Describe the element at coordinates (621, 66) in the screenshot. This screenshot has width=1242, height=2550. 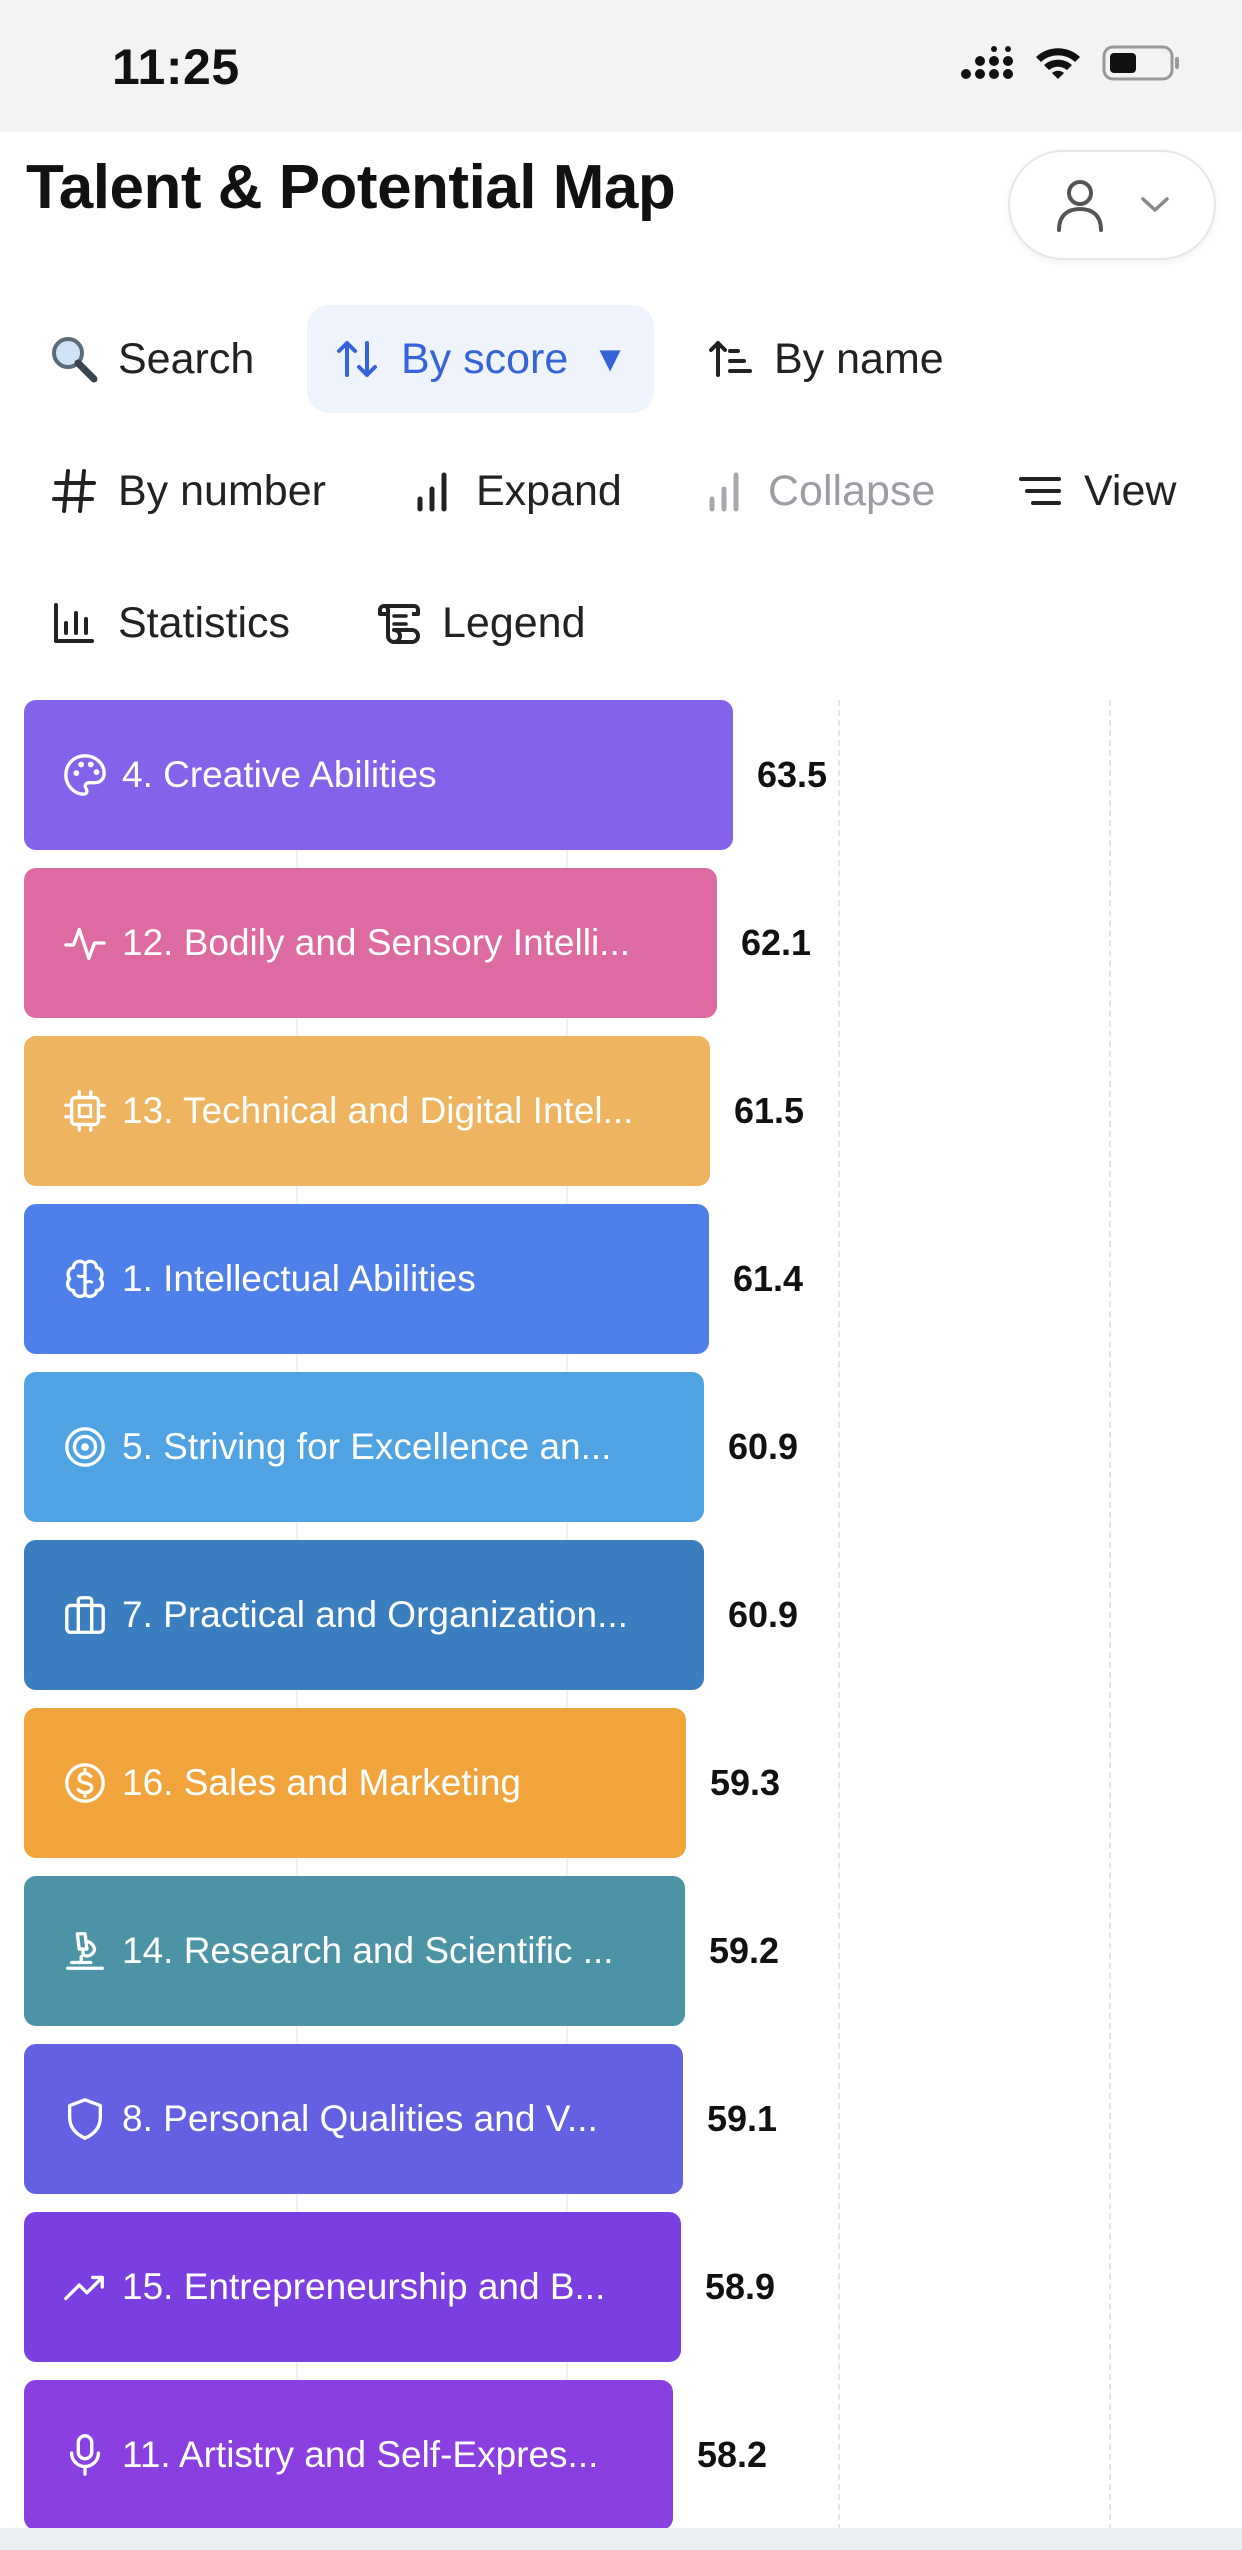
I see `status-bar: 11:25` at that location.